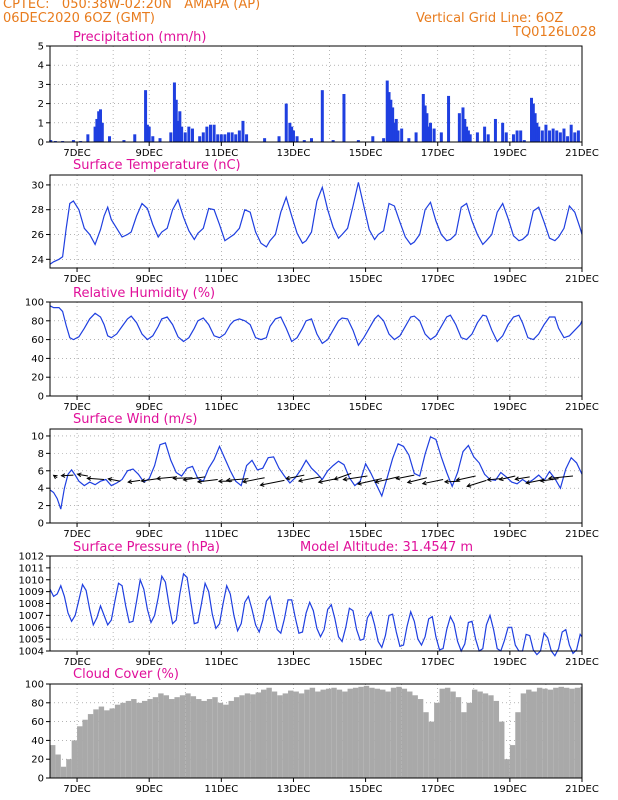  Describe the element at coordinates (555, 32) in the screenshot. I see `header-model-id: TQ0126L028` at that location.